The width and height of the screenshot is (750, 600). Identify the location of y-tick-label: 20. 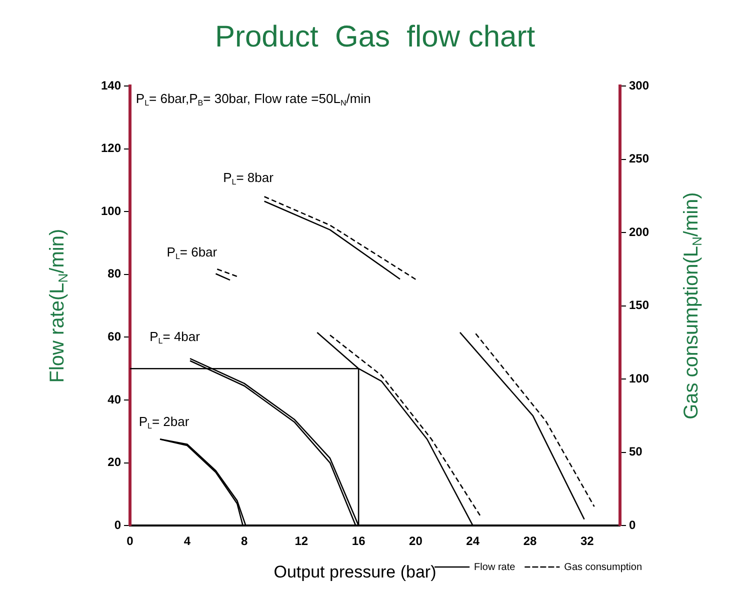
(115, 462).